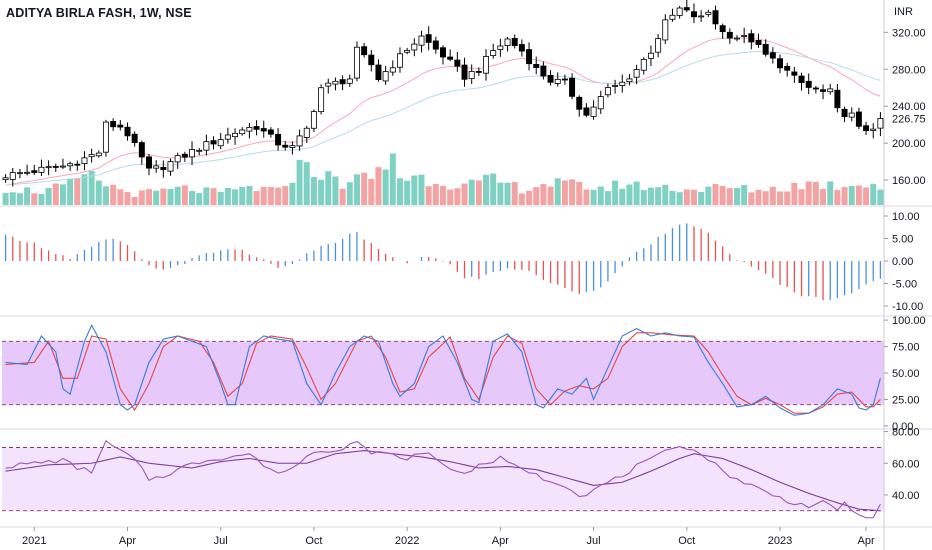 This screenshot has width=932, height=550. I want to click on currency-label: INR, so click(903, 12).